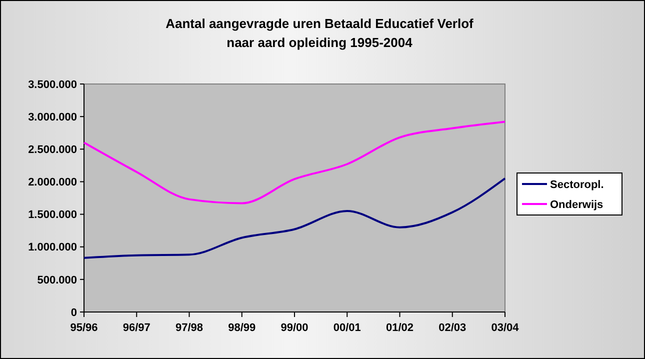 The image size is (645, 359). What do you see at coordinates (52, 215) in the screenshot?
I see `y-tick-label: 1.500.000` at bounding box center [52, 215].